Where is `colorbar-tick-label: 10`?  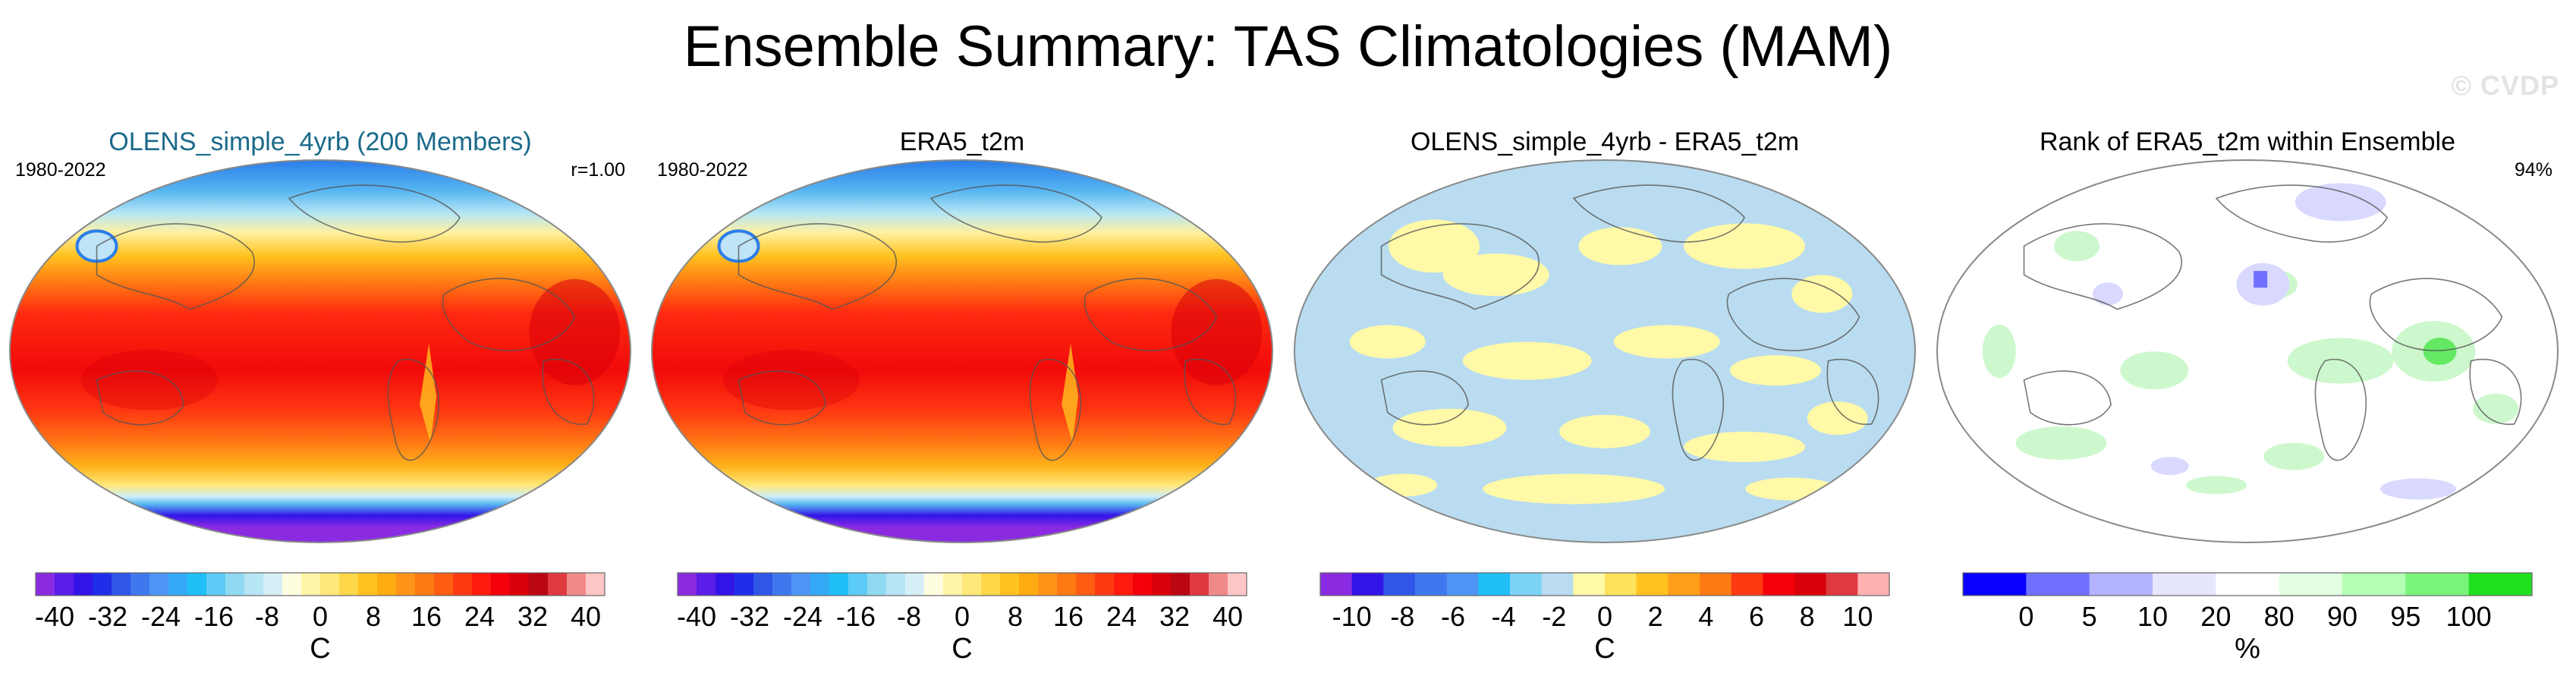 colorbar-tick-label: 10 is located at coordinates (1857, 616).